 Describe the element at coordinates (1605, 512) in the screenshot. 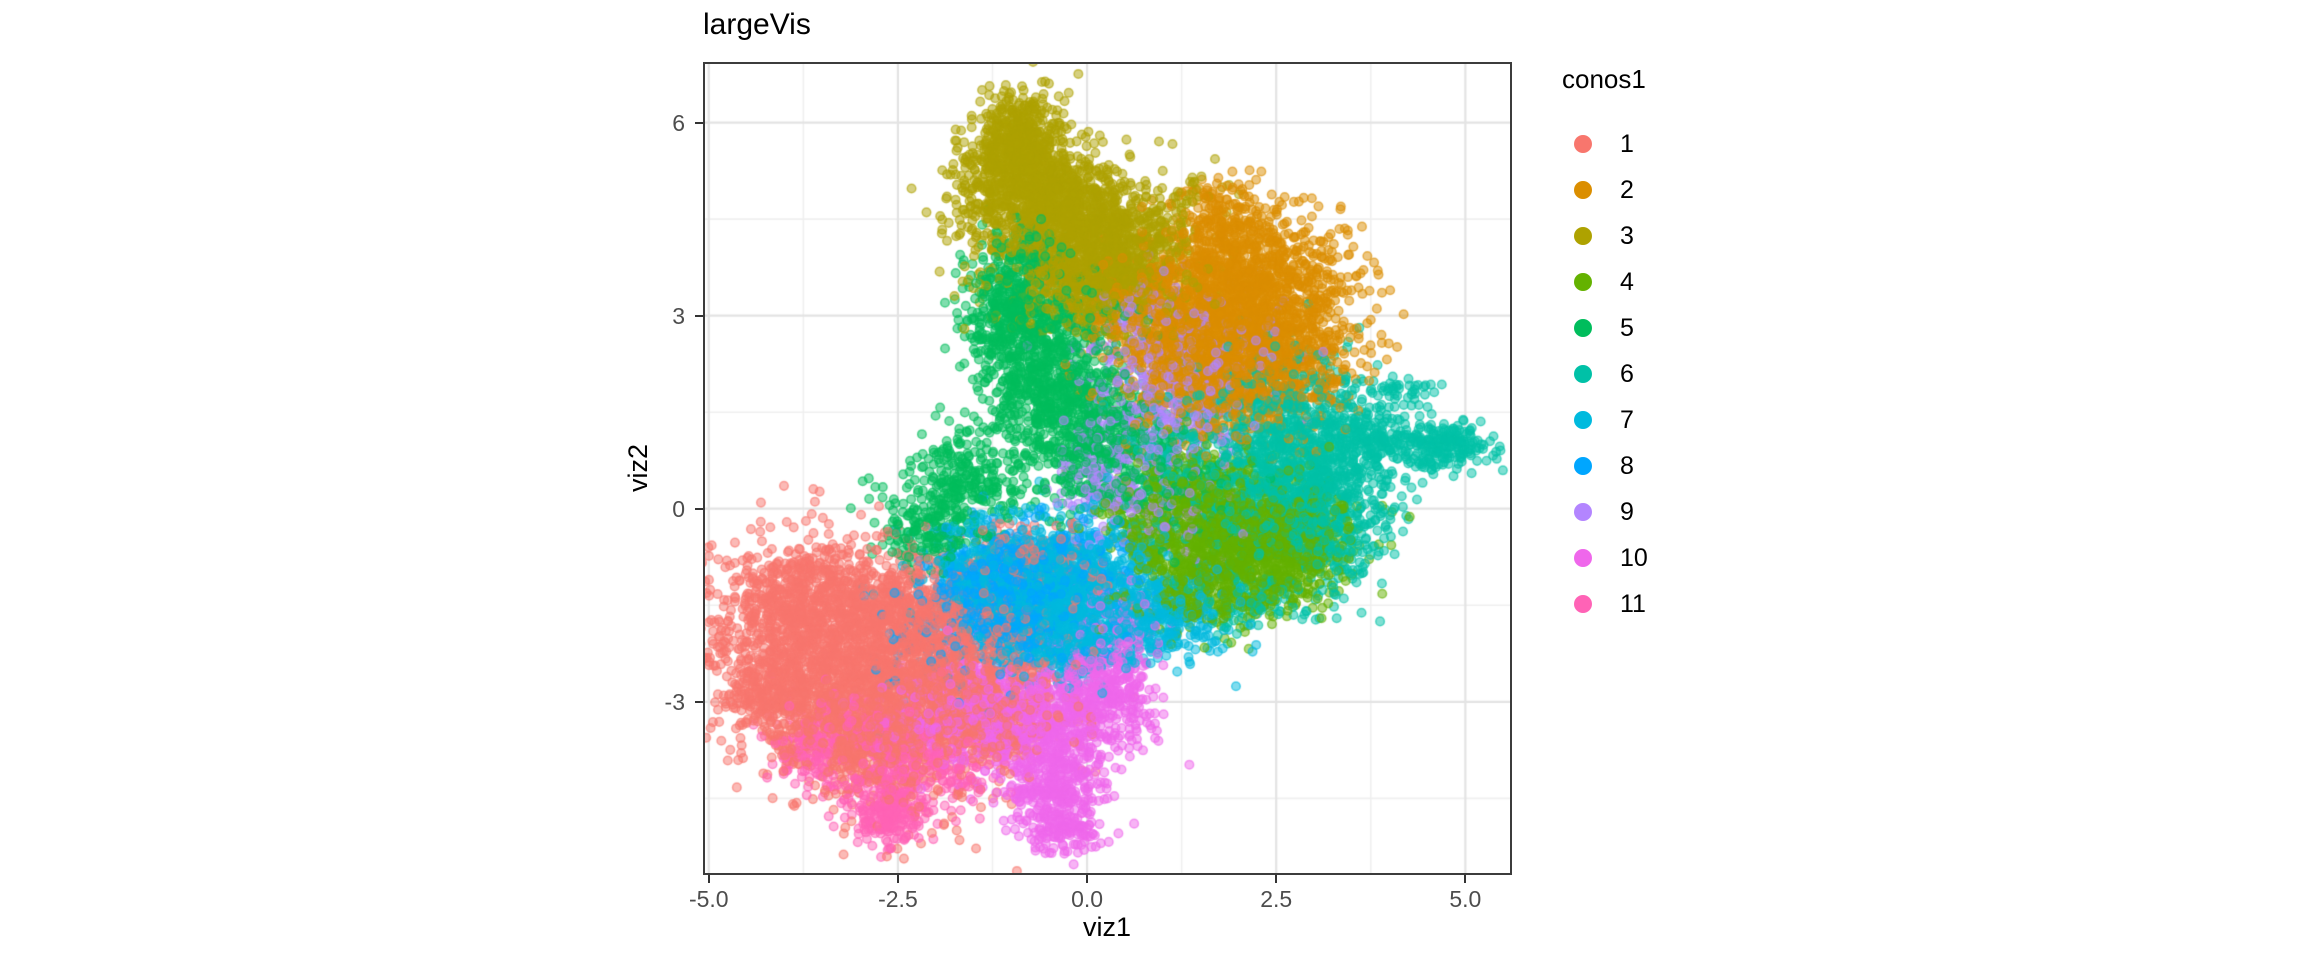

I see `legend-item: 9` at that location.